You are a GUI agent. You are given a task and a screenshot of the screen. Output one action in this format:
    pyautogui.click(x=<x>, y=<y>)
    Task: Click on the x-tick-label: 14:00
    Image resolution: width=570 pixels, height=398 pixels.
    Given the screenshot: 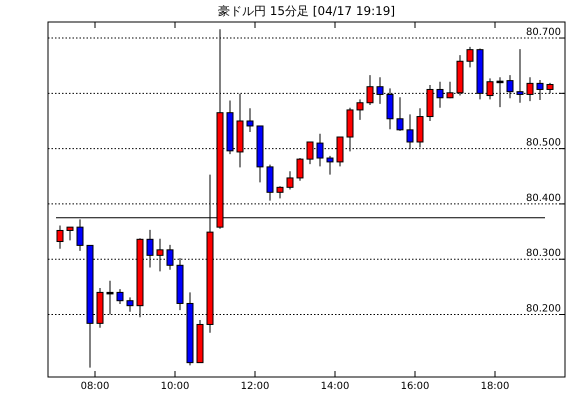 What is the action you would take?
    pyautogui.click(x=335, y=386)
    